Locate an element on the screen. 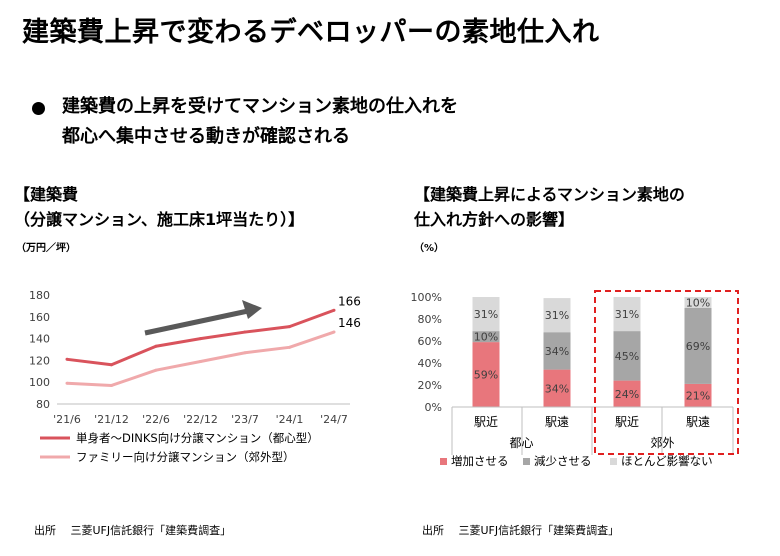 This screenshot has height=556, width=780. y-tick-label: 160 is located at coordinates (39, 317).